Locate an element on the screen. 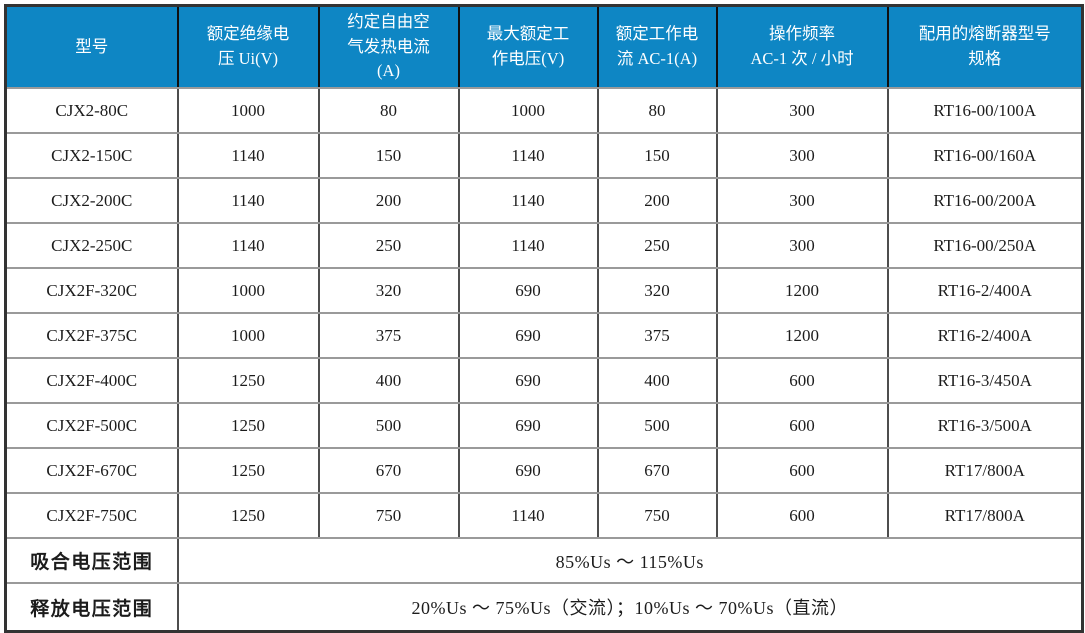  table-row: CJX2F-670C 1250 670 690 670 600 RT17/800A is located at coordinates (544, 470).